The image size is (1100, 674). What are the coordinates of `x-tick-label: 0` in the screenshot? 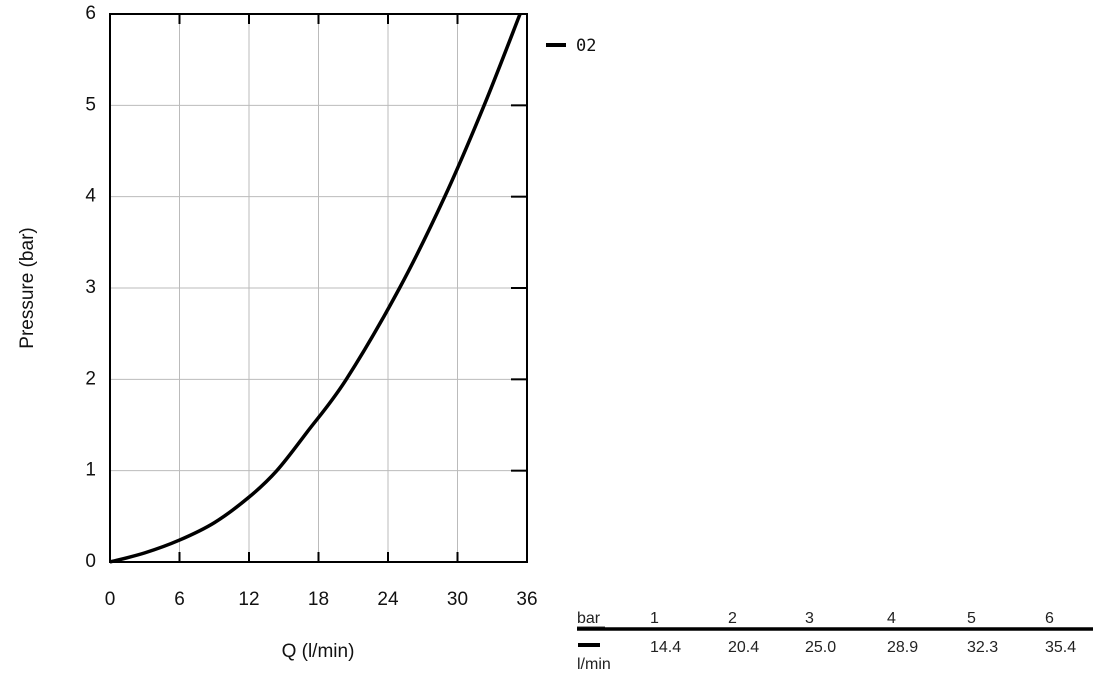 It's located at (110, 599).